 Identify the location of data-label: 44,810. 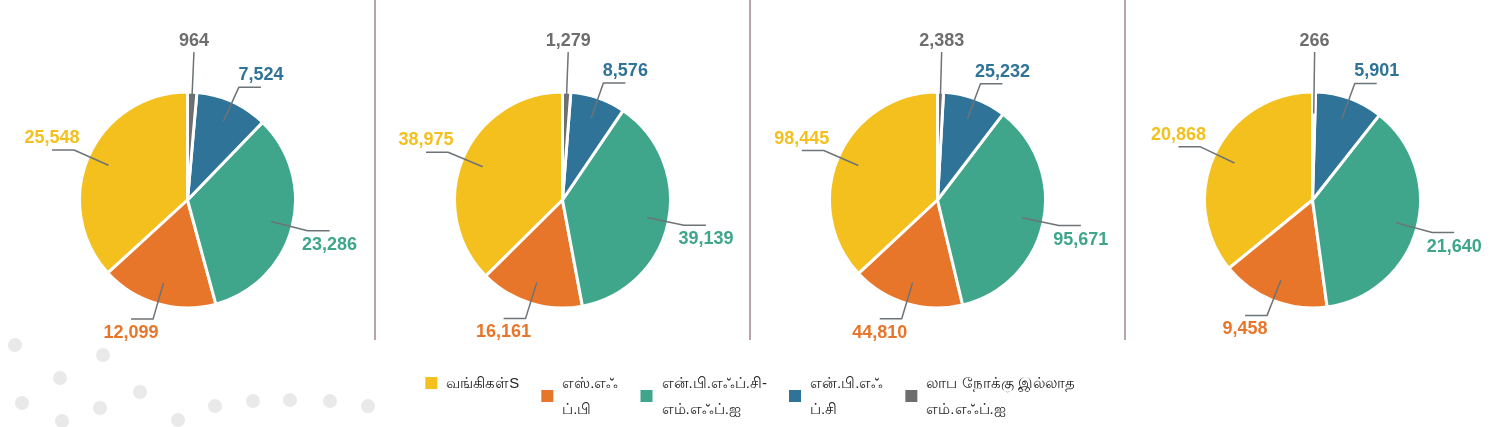
(880, 331).